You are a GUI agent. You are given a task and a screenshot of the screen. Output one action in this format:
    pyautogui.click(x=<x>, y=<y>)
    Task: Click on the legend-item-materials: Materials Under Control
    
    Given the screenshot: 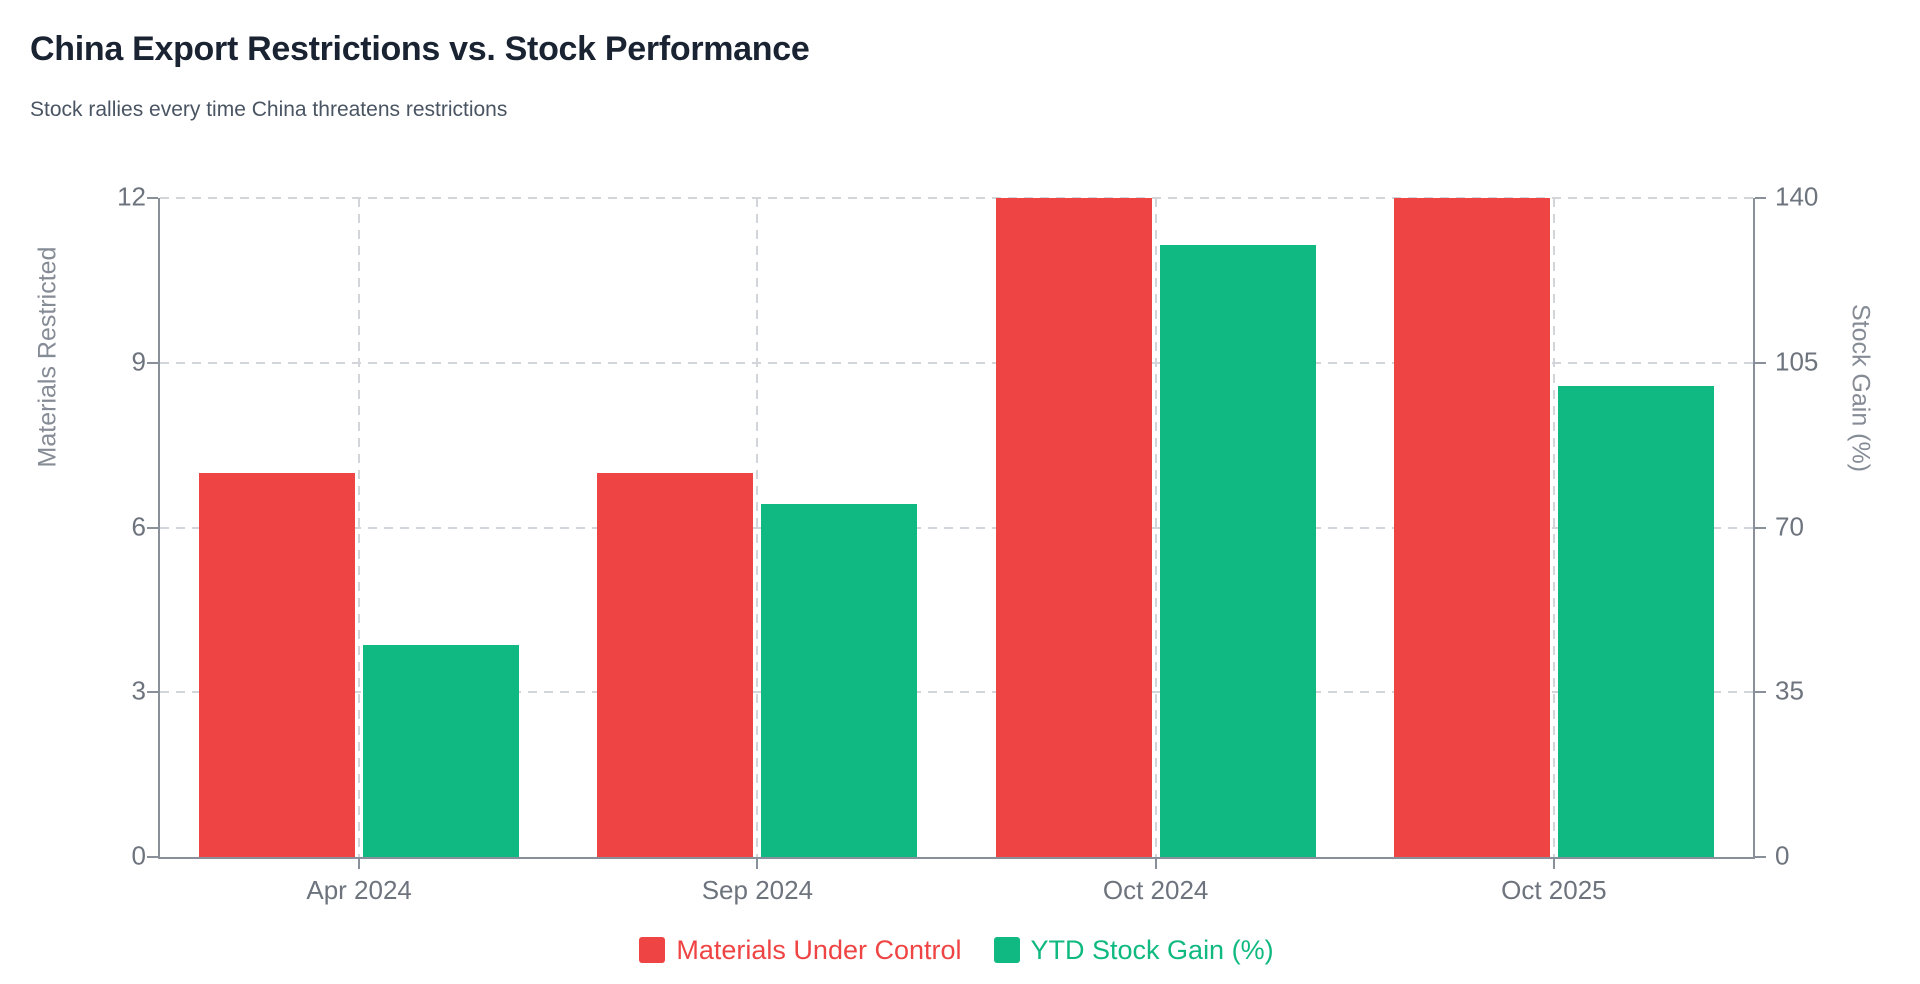 What is the action you would take?
    pyautogui.click(x=800, y=950)
    